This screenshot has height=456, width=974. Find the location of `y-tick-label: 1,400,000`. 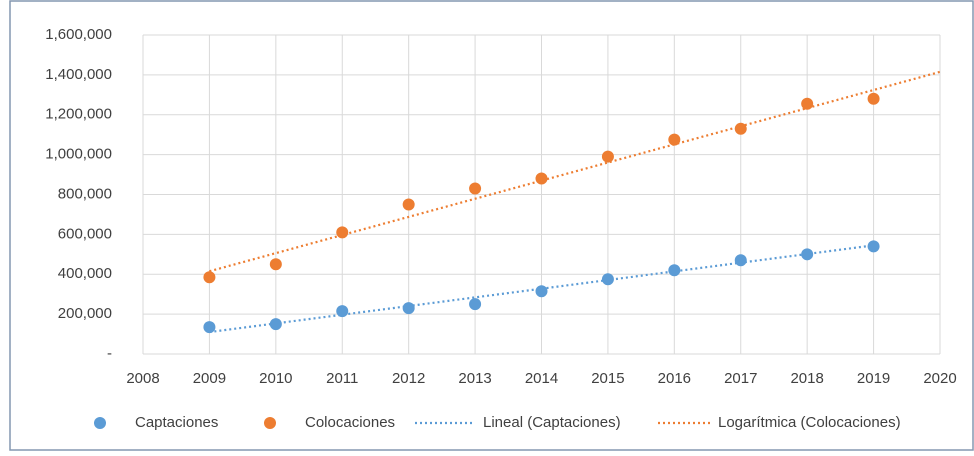

y-tick-label: 1,400,000 is located at coordinates (78, 74).